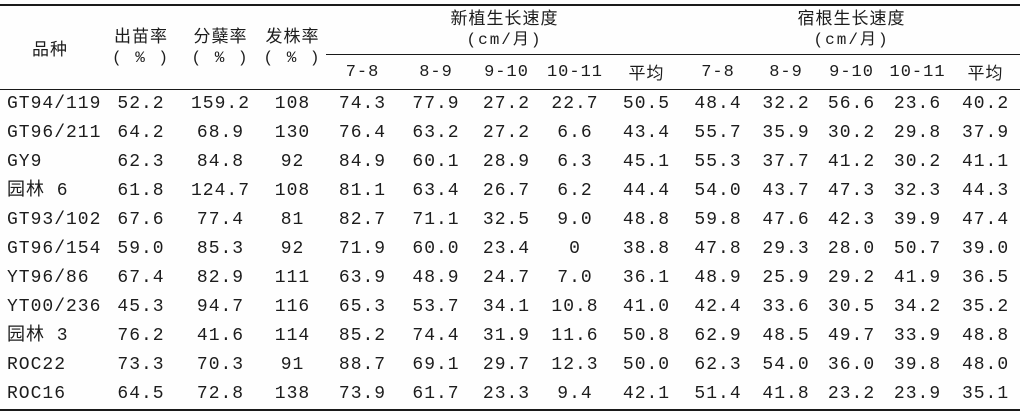 This screenshot has height=415, width=1020. Describe the element at coordinates (220, 336) in the screenshot. I see `cell-value: 41.6` at that location.